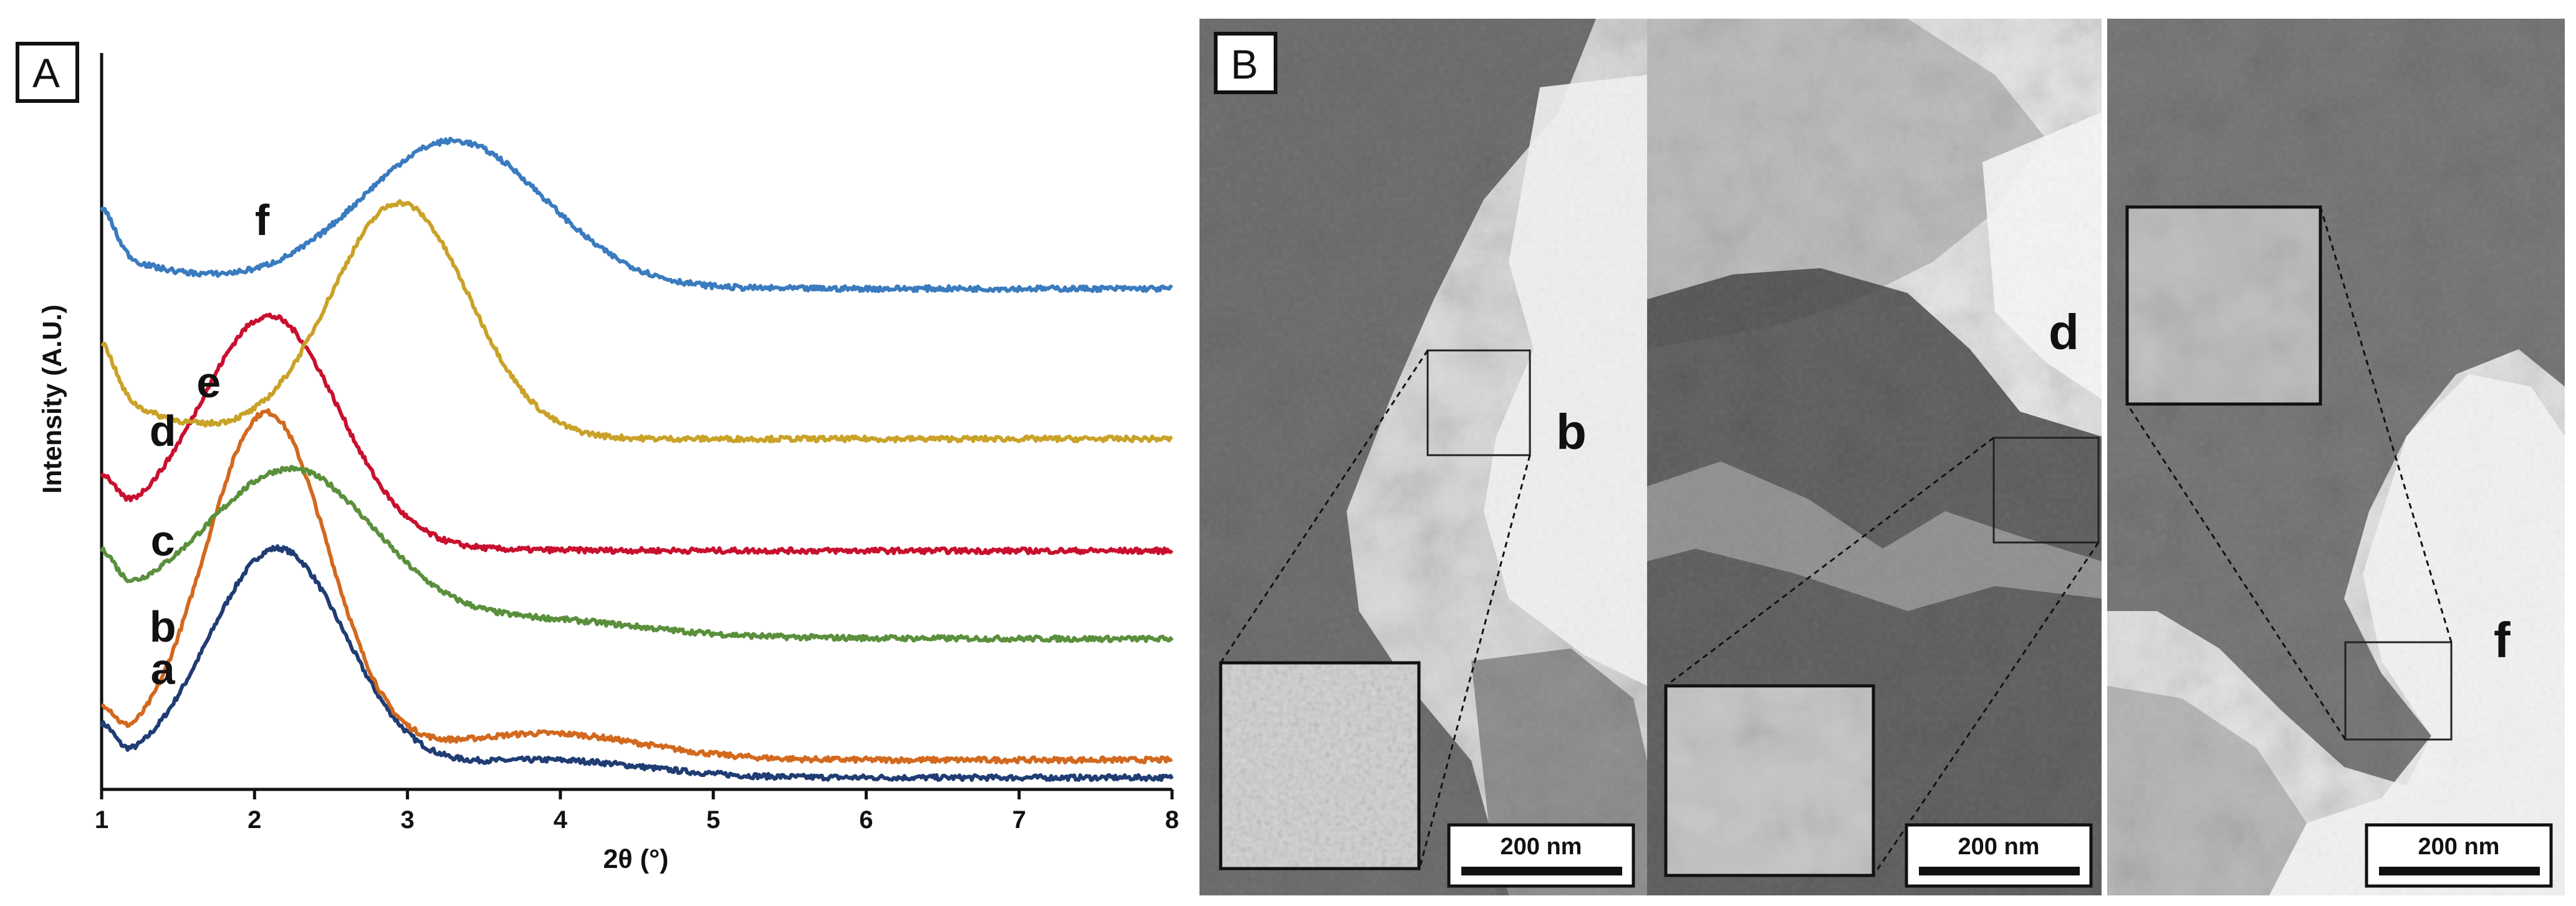  I want to click on series-f-label: f, so click(262, 220).